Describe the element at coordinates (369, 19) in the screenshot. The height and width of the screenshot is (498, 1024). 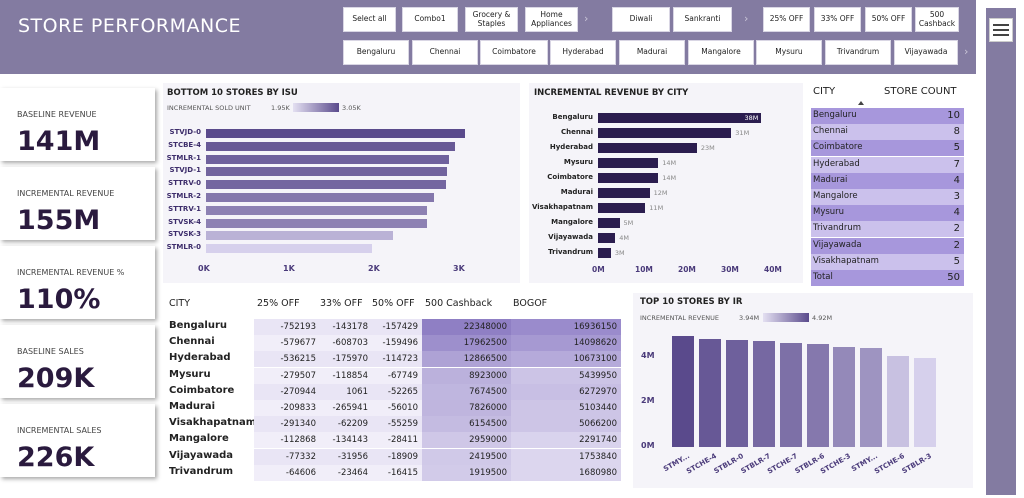
I see `slicer-button-select-all: Select all` at that location.